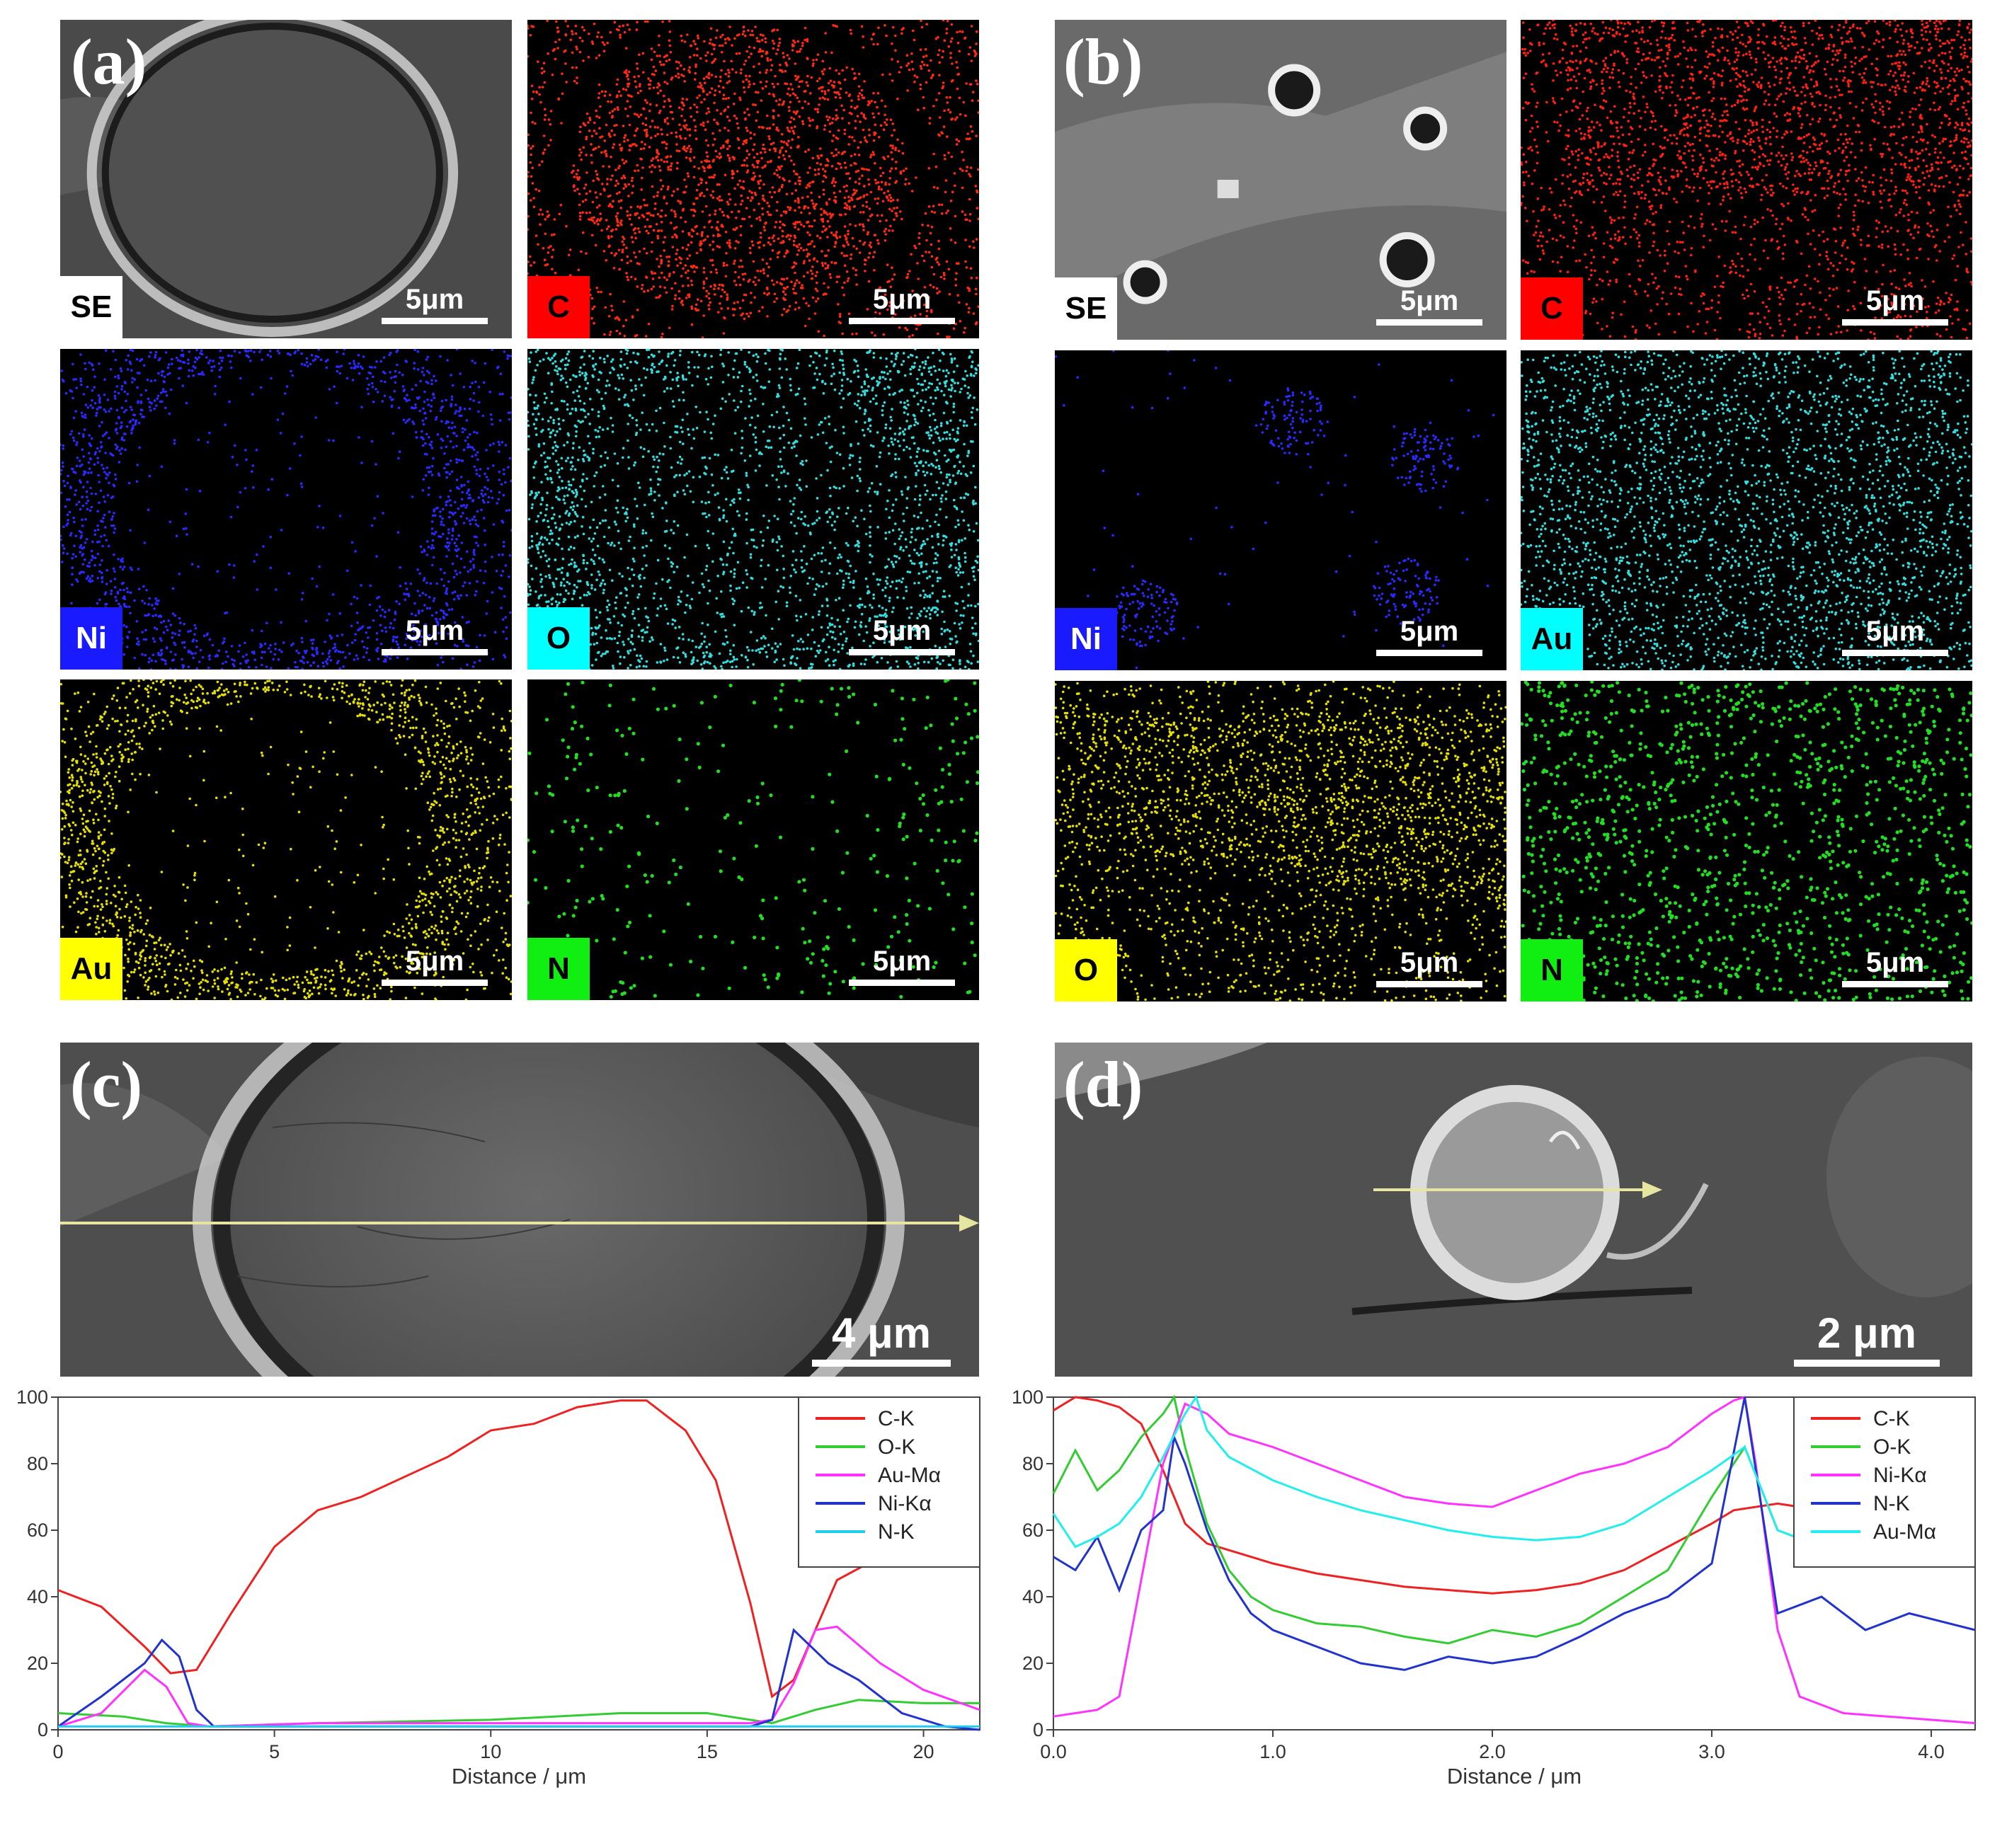 This screenshot has width=1990, height=1848. I want to click on y-tick-label: 80, so click(1032, 1463).